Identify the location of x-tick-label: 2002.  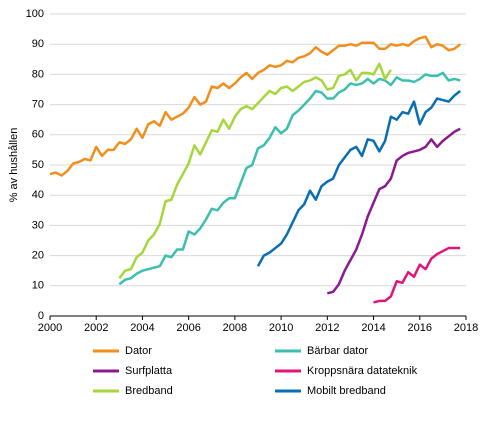
(96, 328).